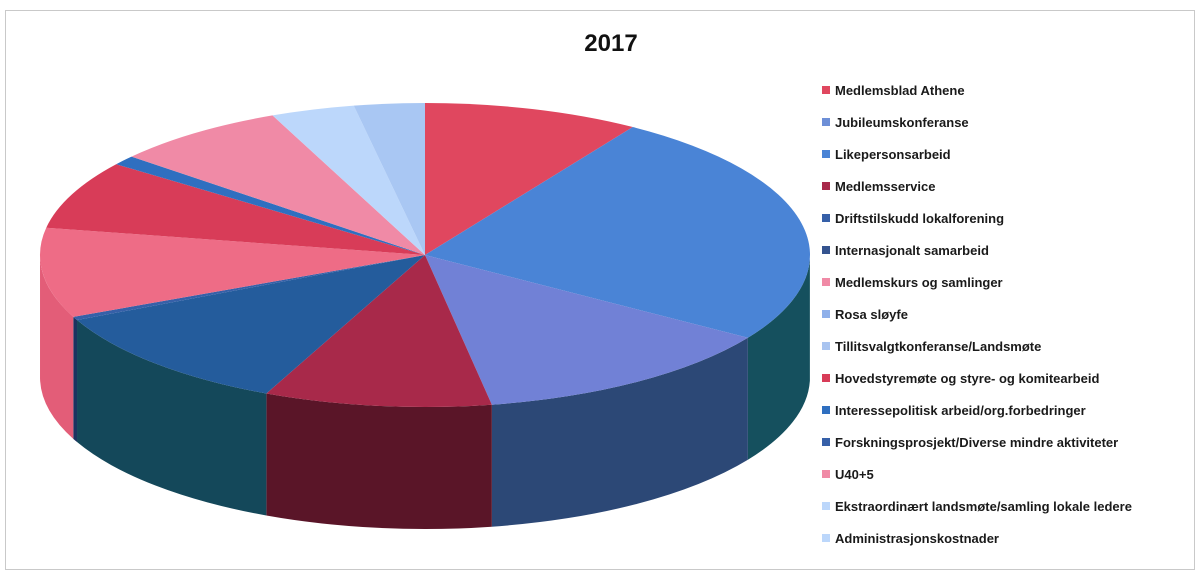 Image resolution: width=1202 pixels, height=577 pixels. Describe the element at coordinates (920, 218) in the screenshot. I see `legend-label: Driftstilskudd lokalforening` at that location.